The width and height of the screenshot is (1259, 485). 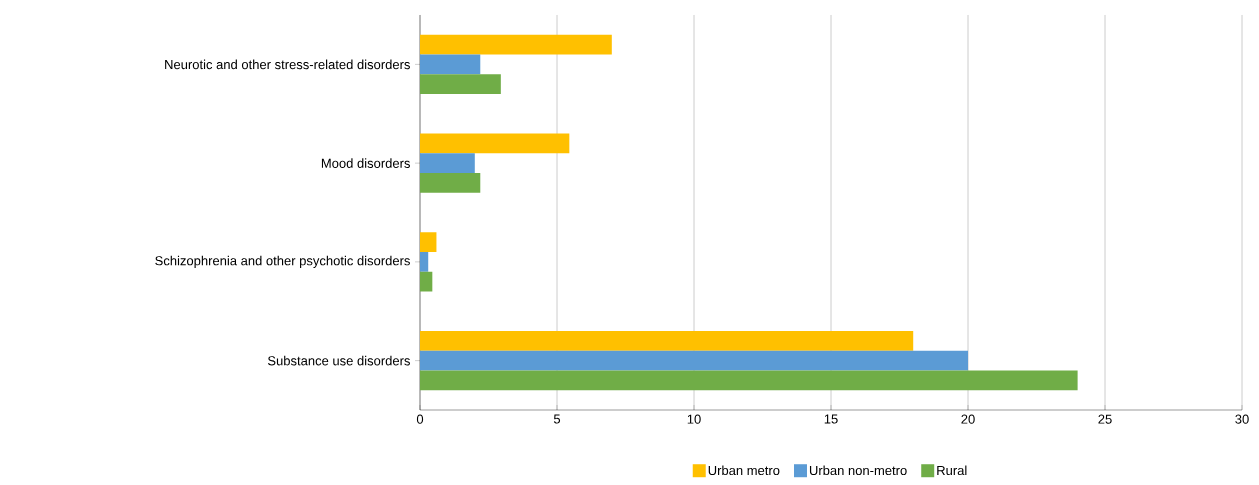 What do you see at coordinates (831, 419) in the screenshot?
I see `x-tick-label: 15` at bounding box center [831, 419].